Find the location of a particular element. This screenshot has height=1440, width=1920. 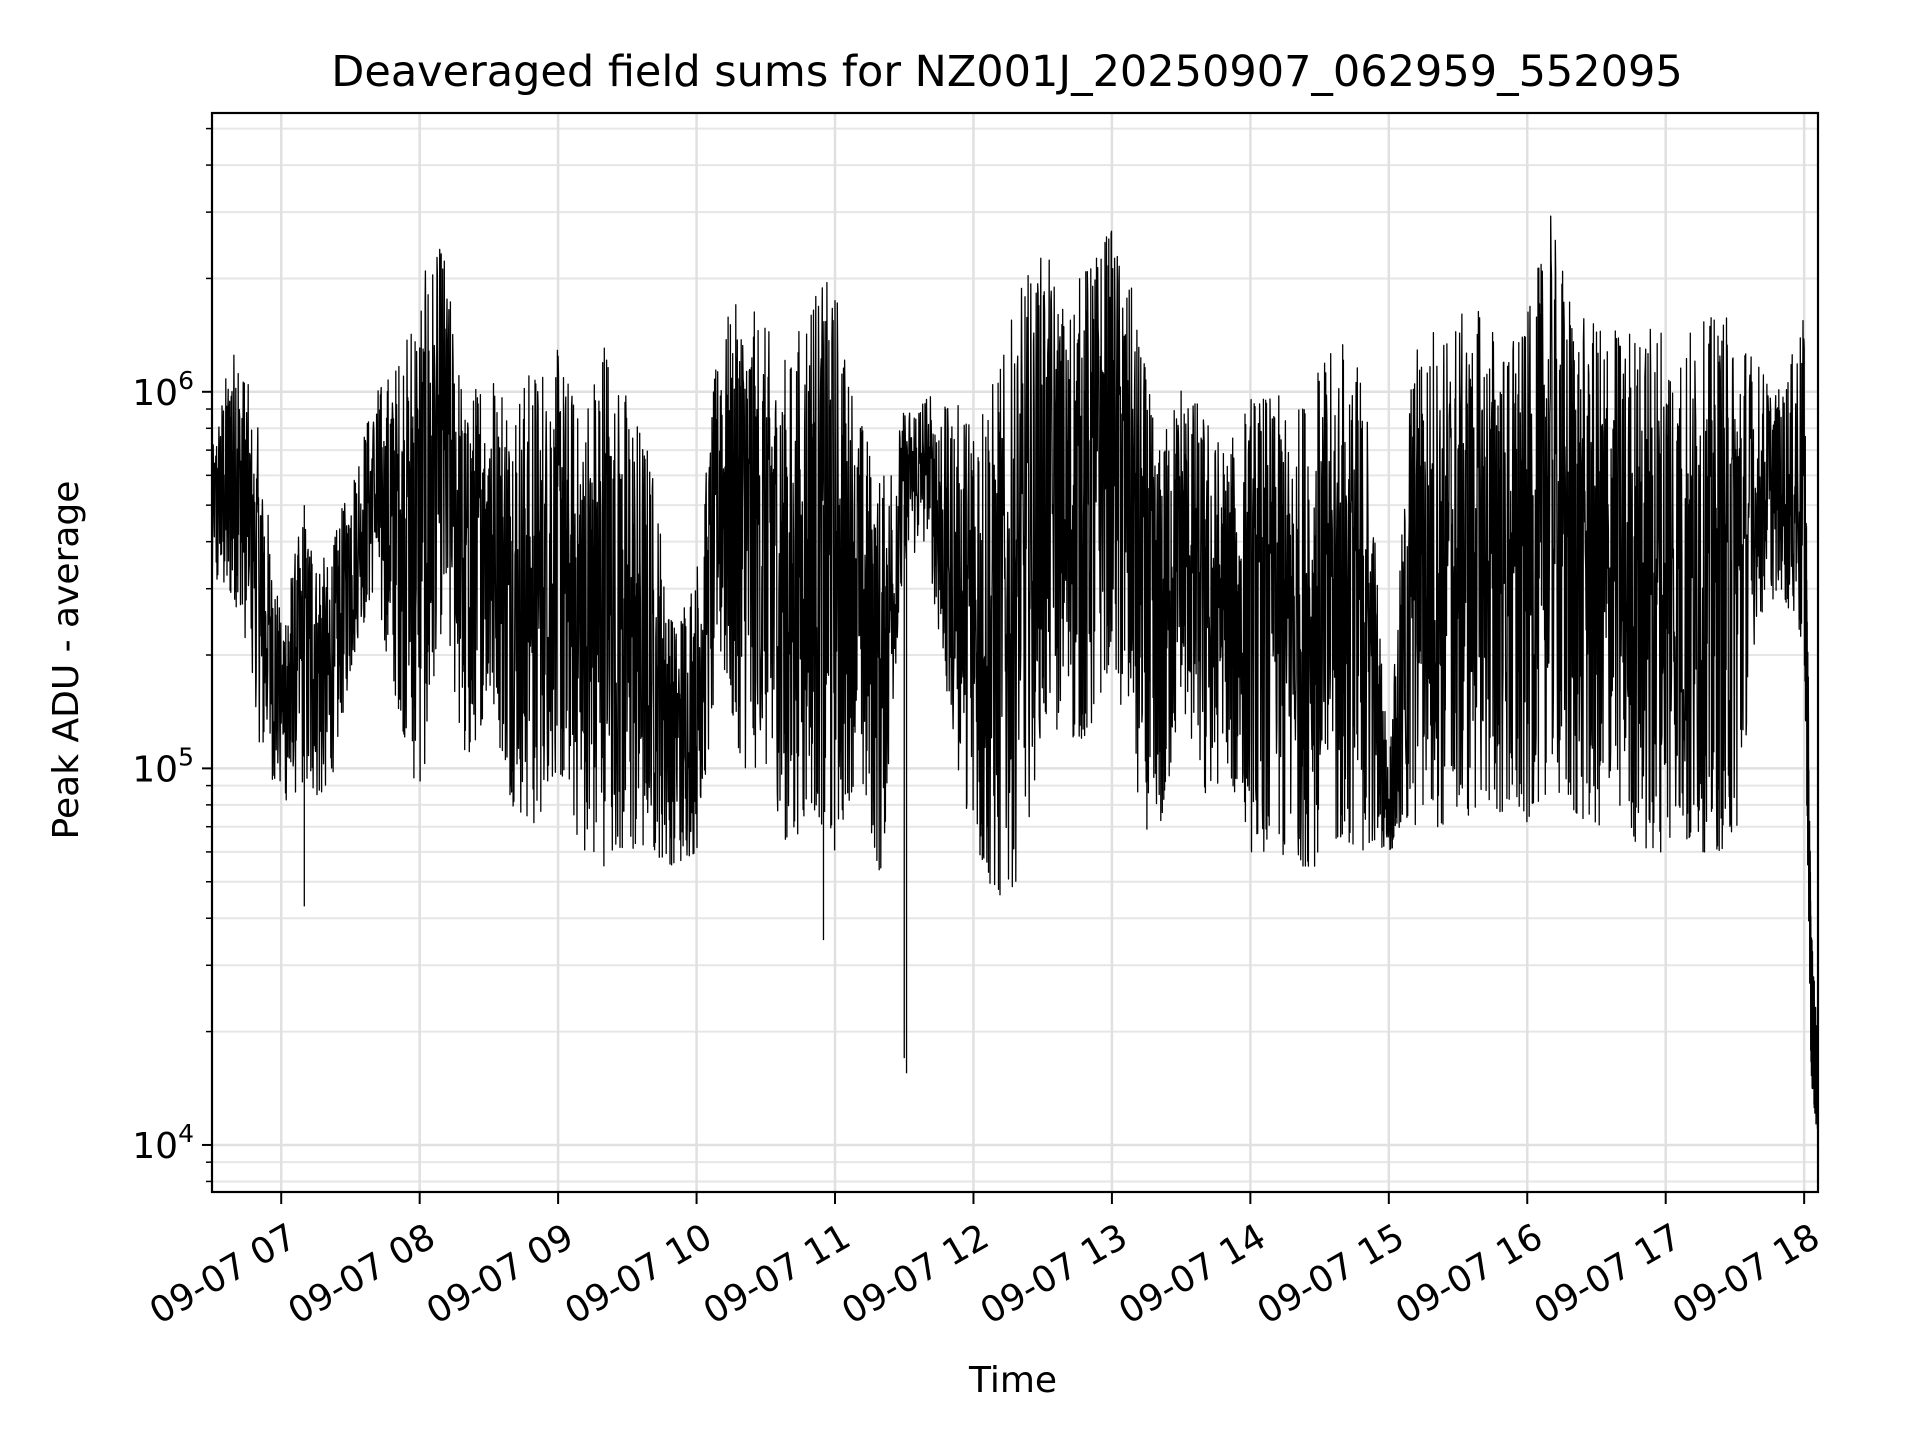

x-tick-label: 09-07 07 is located at coordinates (223, 1274).